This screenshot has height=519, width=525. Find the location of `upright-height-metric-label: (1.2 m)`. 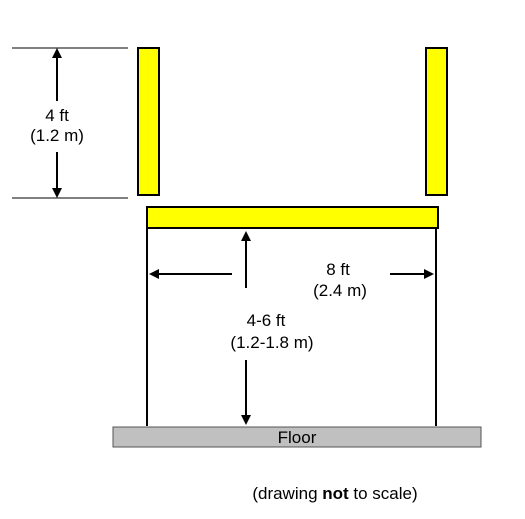

upright-height-metric-label: (1.2 m) is located at coordinates (57, 135).